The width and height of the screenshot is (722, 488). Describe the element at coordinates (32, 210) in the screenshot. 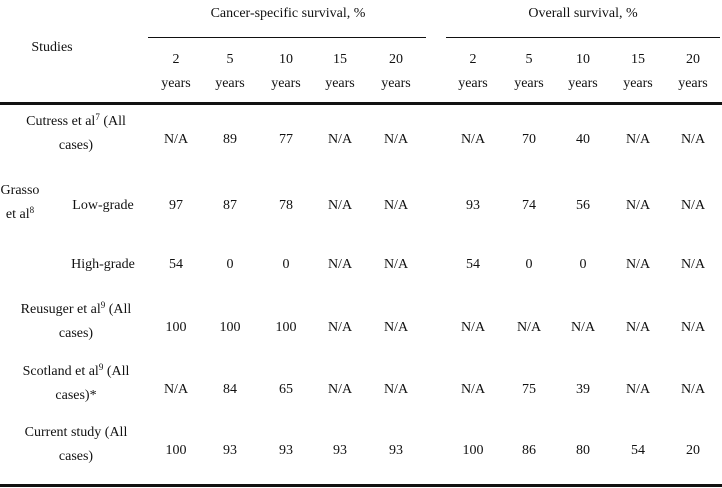

I see `reference-number: 8` at that location.